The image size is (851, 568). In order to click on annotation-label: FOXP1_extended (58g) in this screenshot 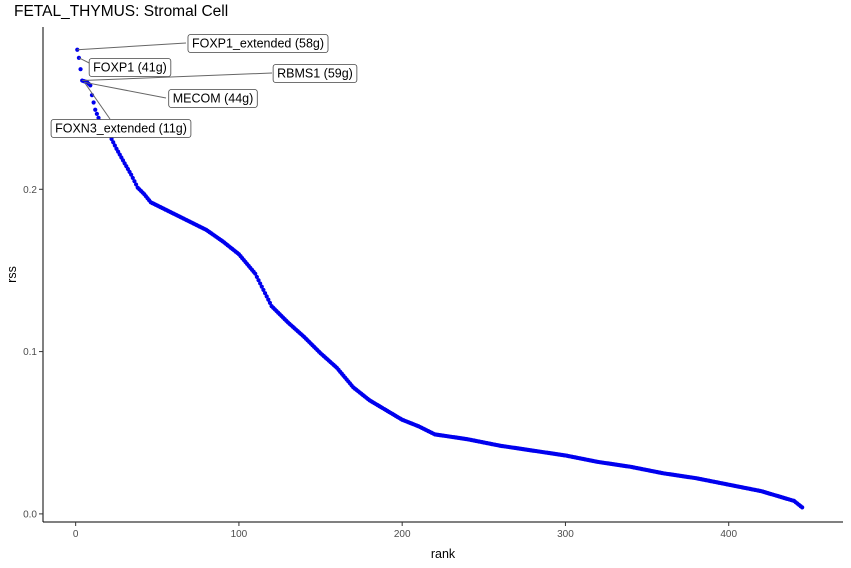, I will do `click(258, 44)`.